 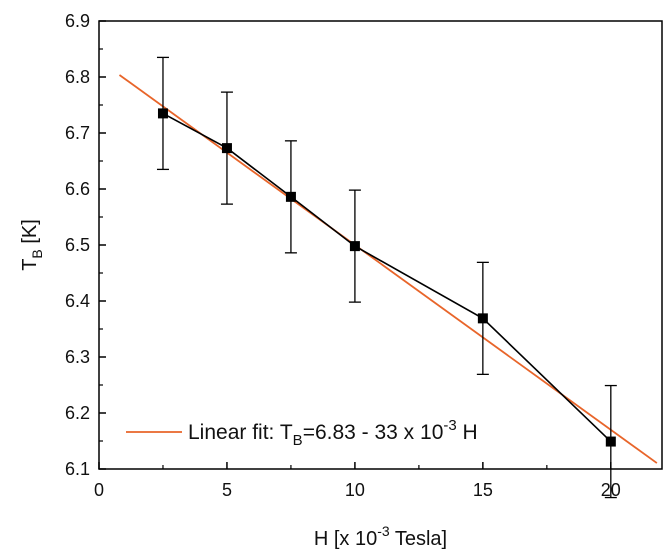 What do you see at coordinates (345, 539) in the screenshot?
I see `x-label-main: H [x 10` at bounding box center [345, 539].